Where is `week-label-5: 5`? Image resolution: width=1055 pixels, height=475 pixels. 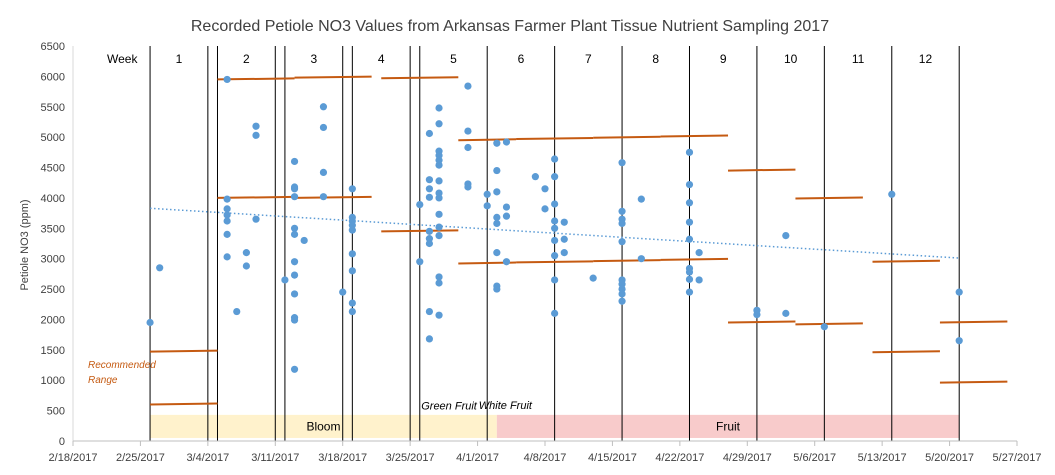 week-label-5: 5 is located at coordinates (453, 59).